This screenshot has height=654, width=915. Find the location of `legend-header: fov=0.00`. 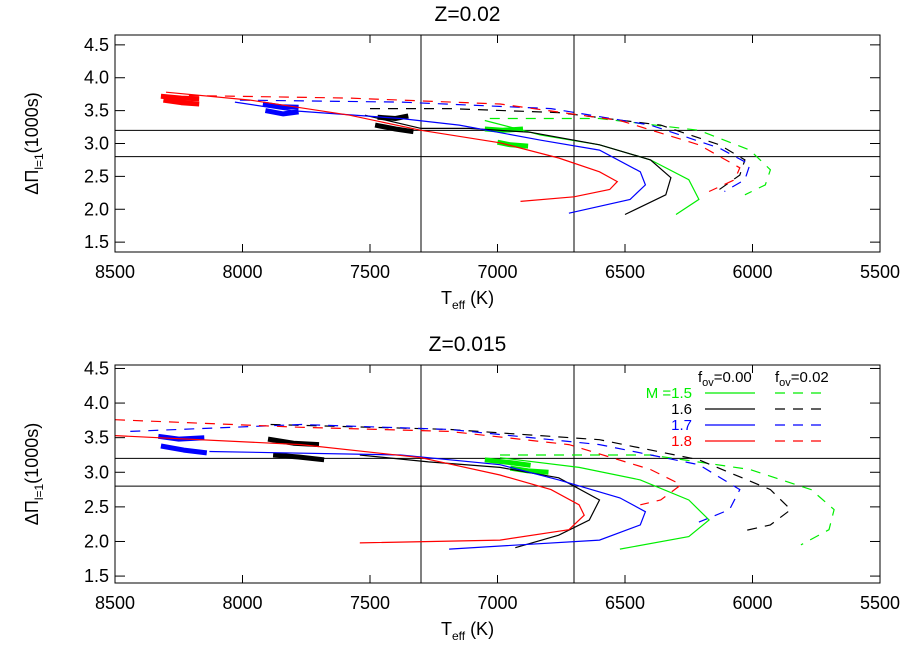

legend-header: fov=0.00 is located at coordinates (725, 379).